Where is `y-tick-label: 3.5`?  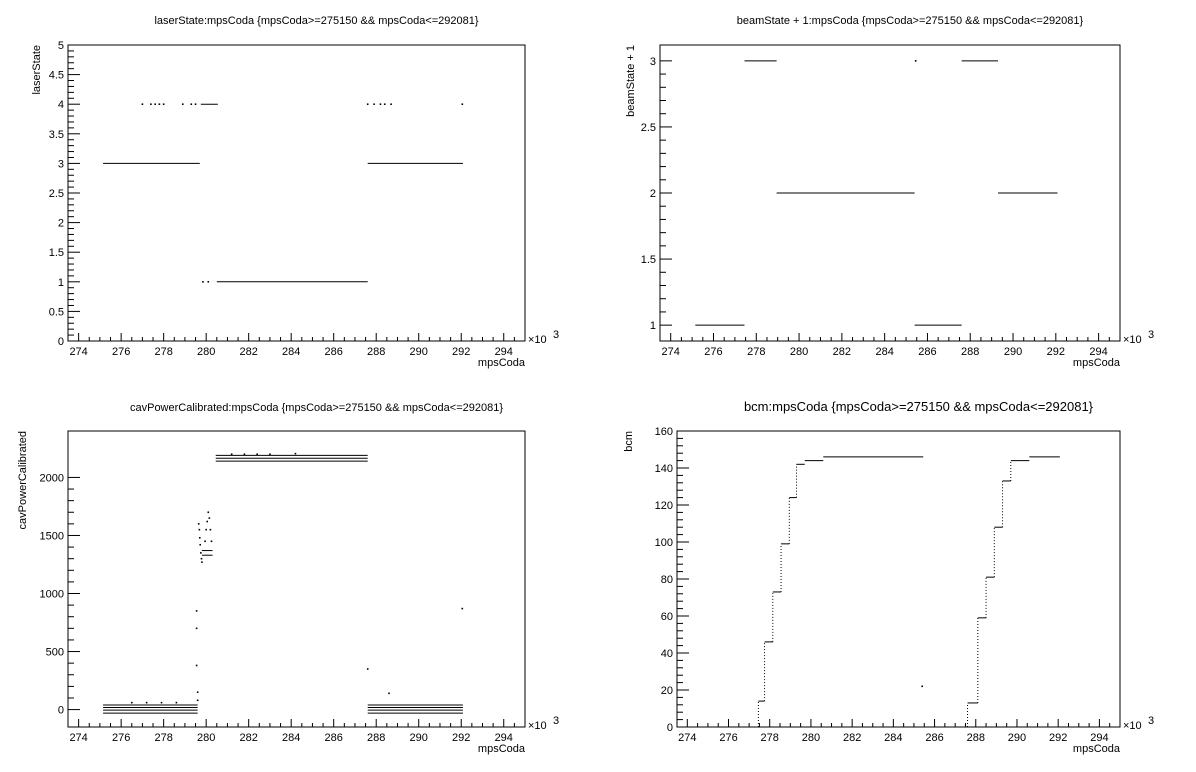 y-tick-label: 3.5 is located at coordinates (56, 135).